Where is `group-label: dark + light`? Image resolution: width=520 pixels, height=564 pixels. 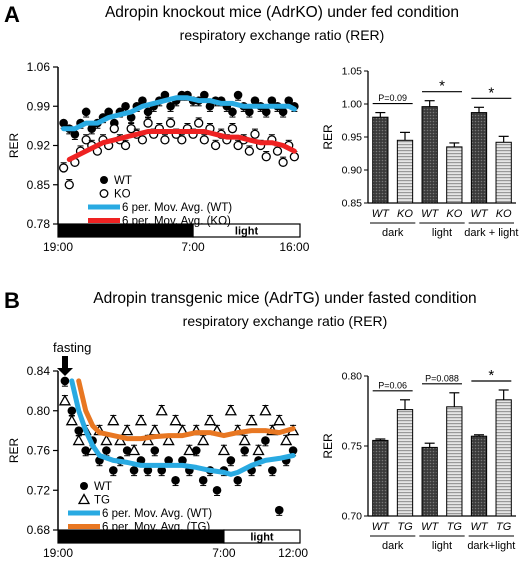 group-label: dark + light is located at coordinates (491, 233).